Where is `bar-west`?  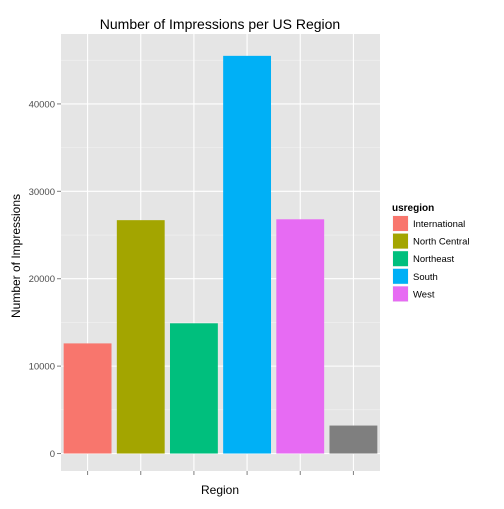
bar-west is located at coordinates (300, 336).